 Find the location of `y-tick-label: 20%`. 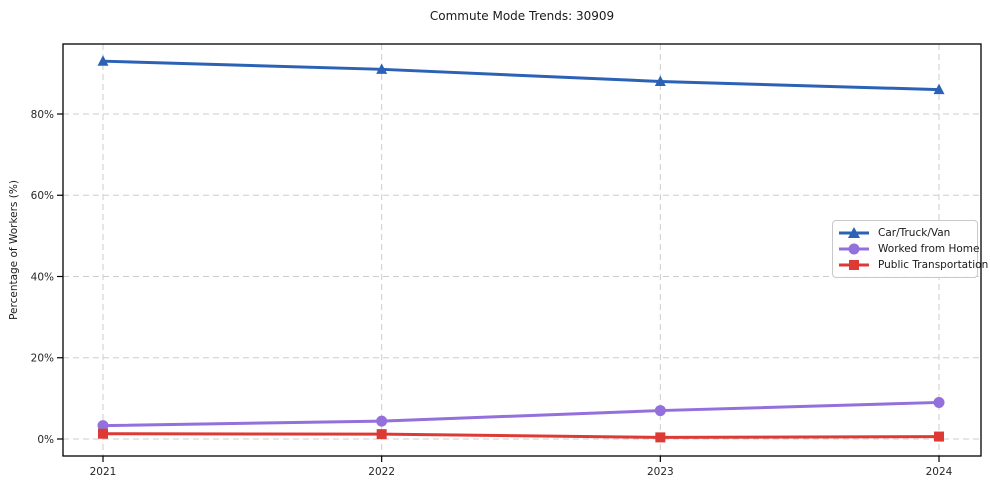

y-tick-label: 20% is located at coordinates (42, 359).